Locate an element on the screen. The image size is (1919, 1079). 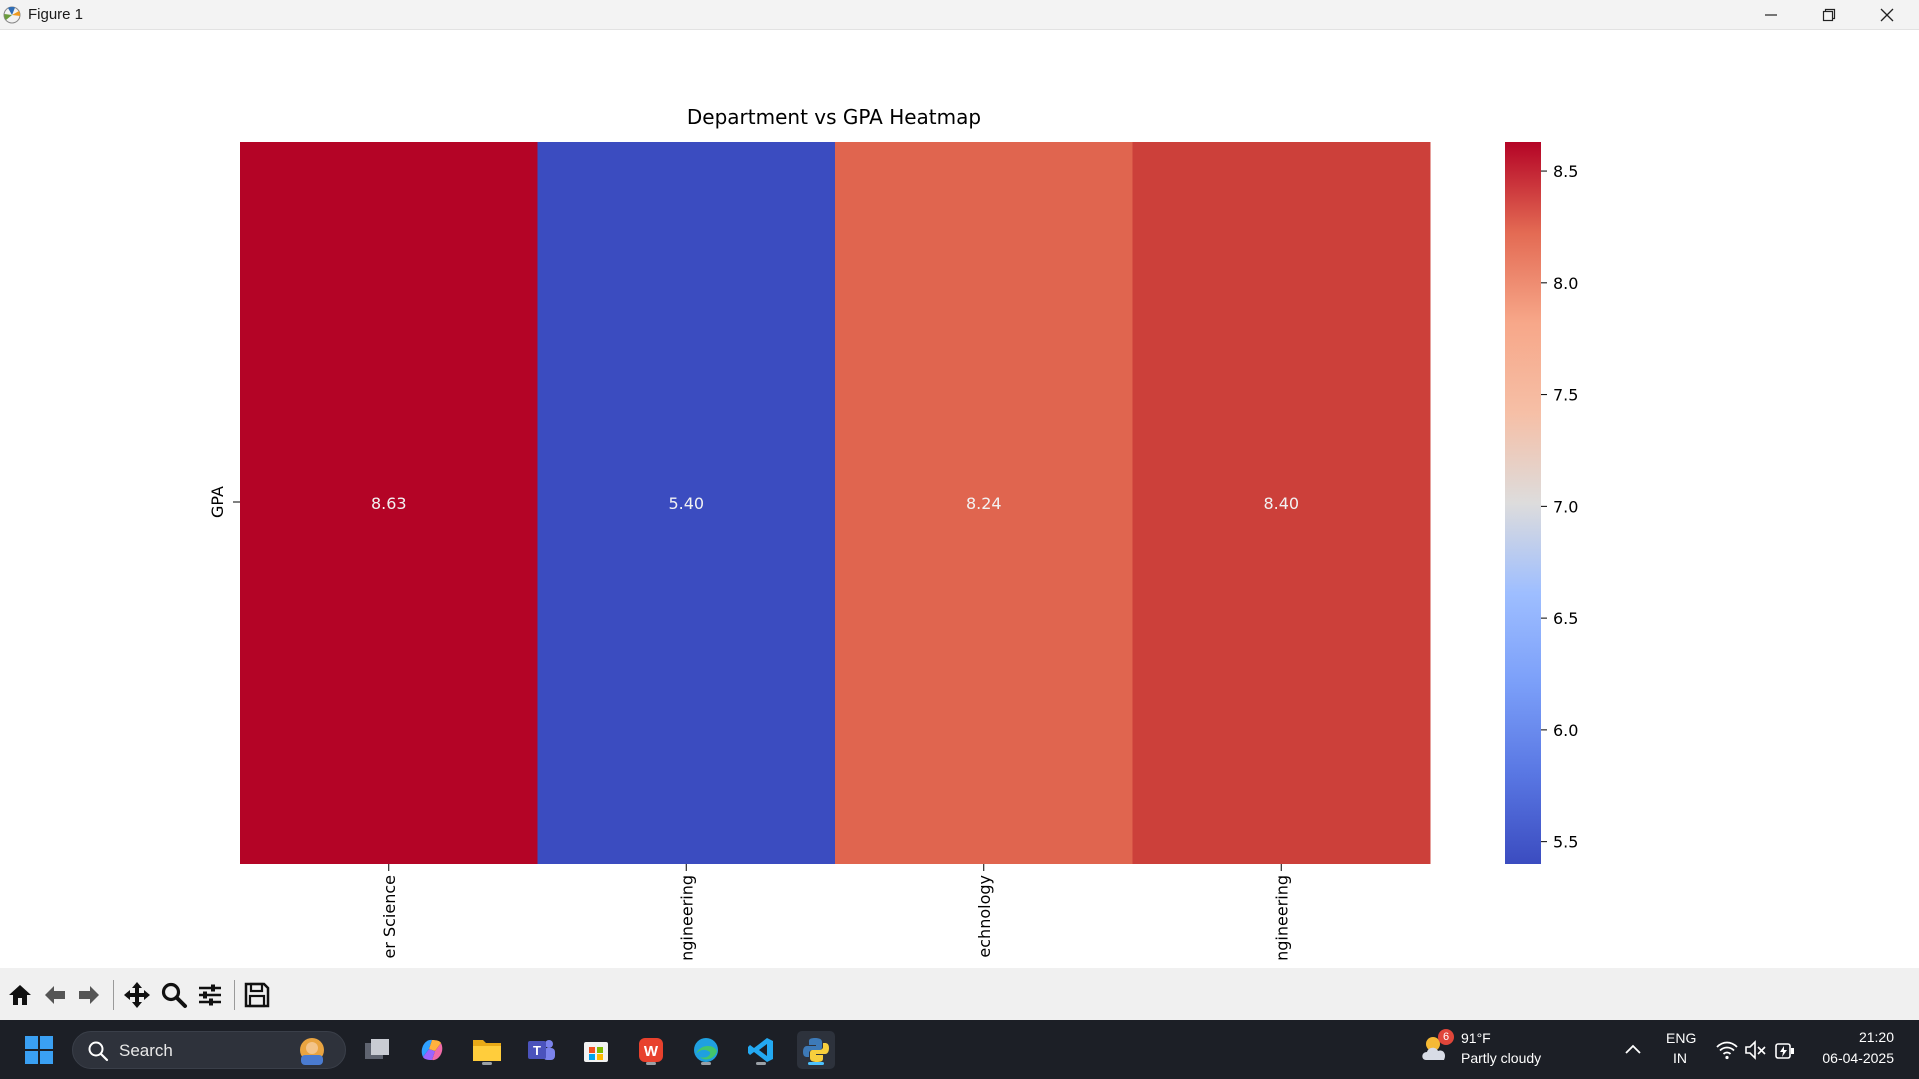
wps-office-icon: W is located at coordinates (651, 1050).